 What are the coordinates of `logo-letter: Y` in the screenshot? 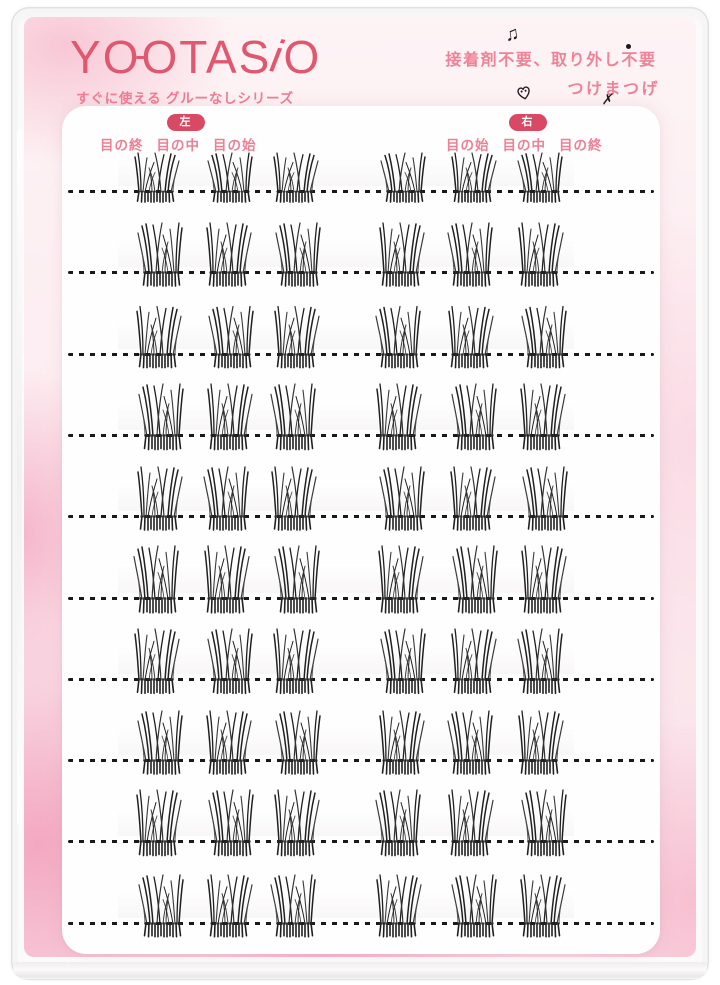 It's located at (86, 57).